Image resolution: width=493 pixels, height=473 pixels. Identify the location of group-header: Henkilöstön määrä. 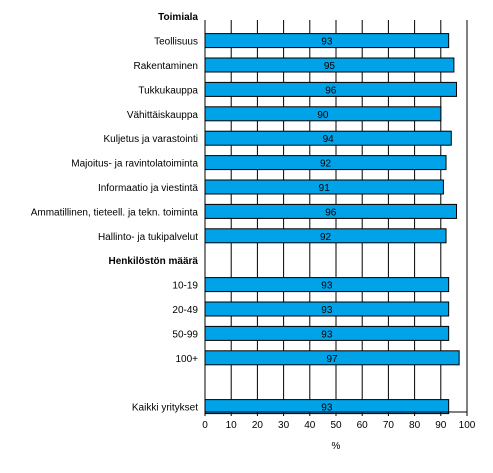
(154, 261).